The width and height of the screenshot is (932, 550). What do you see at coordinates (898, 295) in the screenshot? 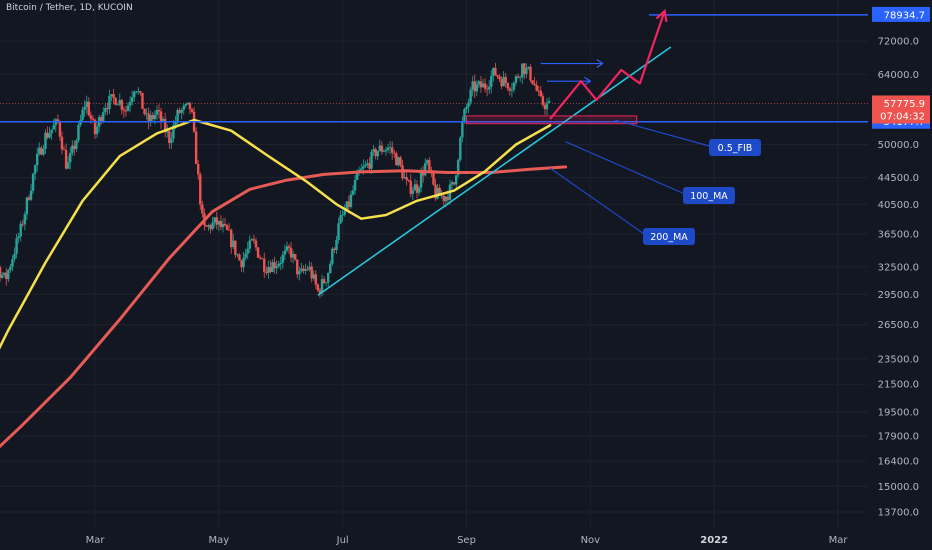
I see `price-tick-label: 29500.0` at bounding box center [898, 295].